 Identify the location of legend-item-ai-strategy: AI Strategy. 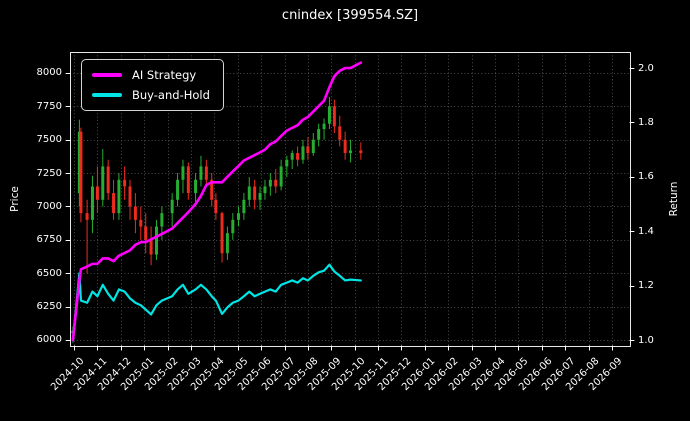
(151, 75).